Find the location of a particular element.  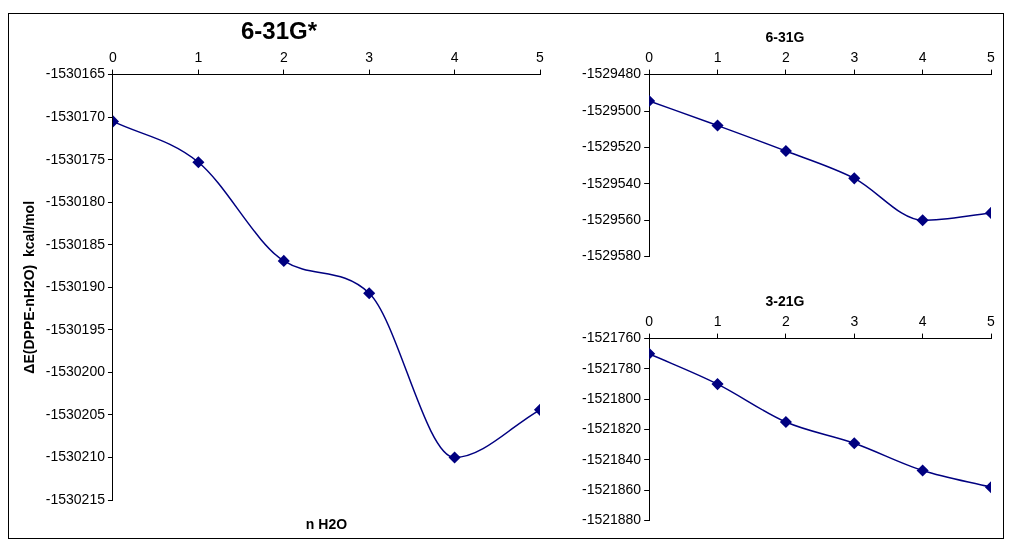

y-tick-label: -1530190 is located at coordinates (75, 286).